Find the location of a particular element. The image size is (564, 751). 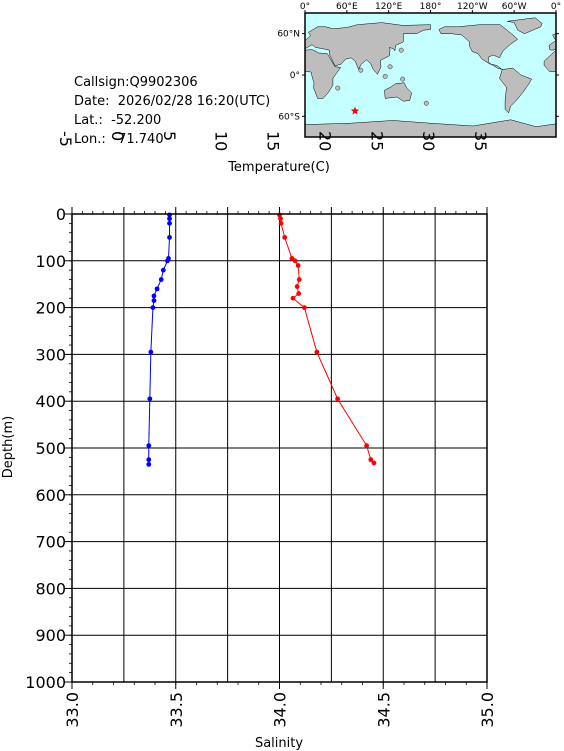

salinity-tick-label: 34.0 is located at coordinates (280, 710).